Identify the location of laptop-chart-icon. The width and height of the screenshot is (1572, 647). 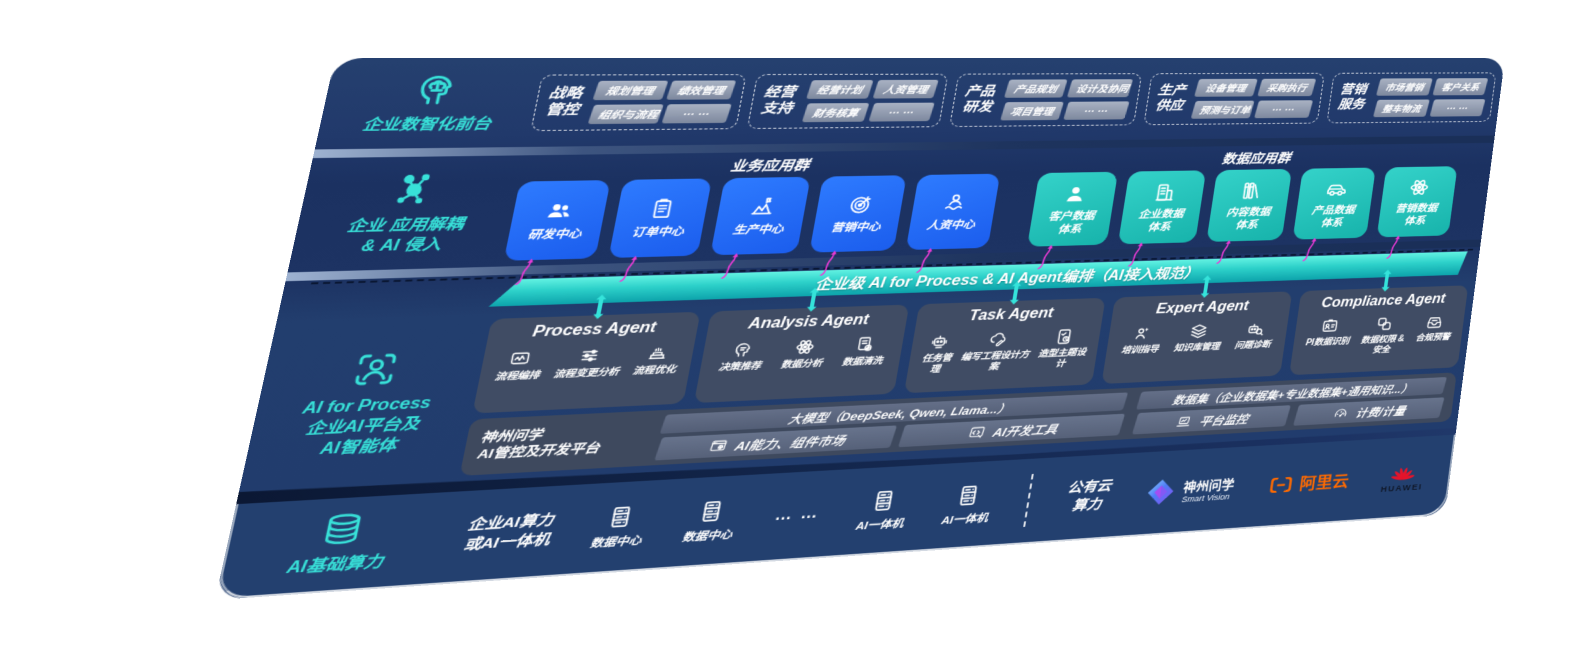
(1184, 421).